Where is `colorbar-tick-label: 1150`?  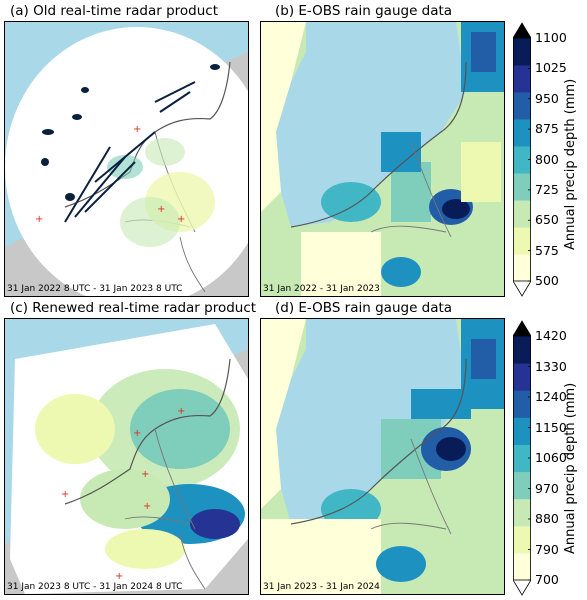 colorbar-tick-label: 1150 is located at coordinates (551, 427).